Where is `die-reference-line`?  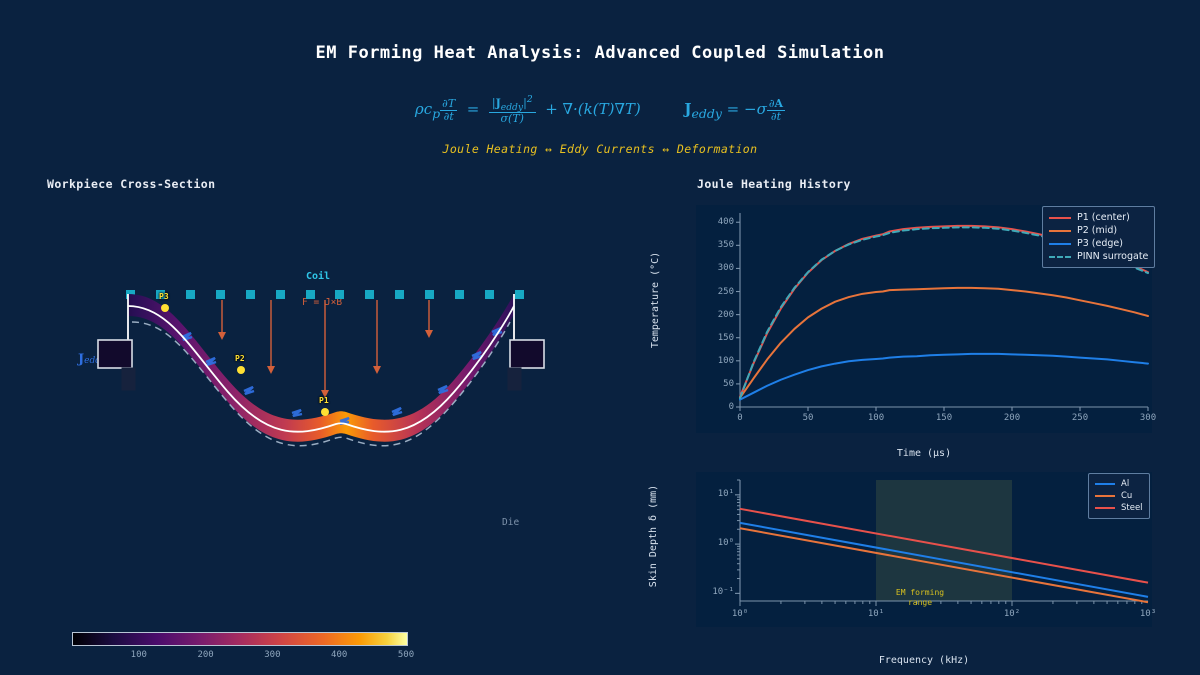 die-reference-line is located at coordinates (321, 384).